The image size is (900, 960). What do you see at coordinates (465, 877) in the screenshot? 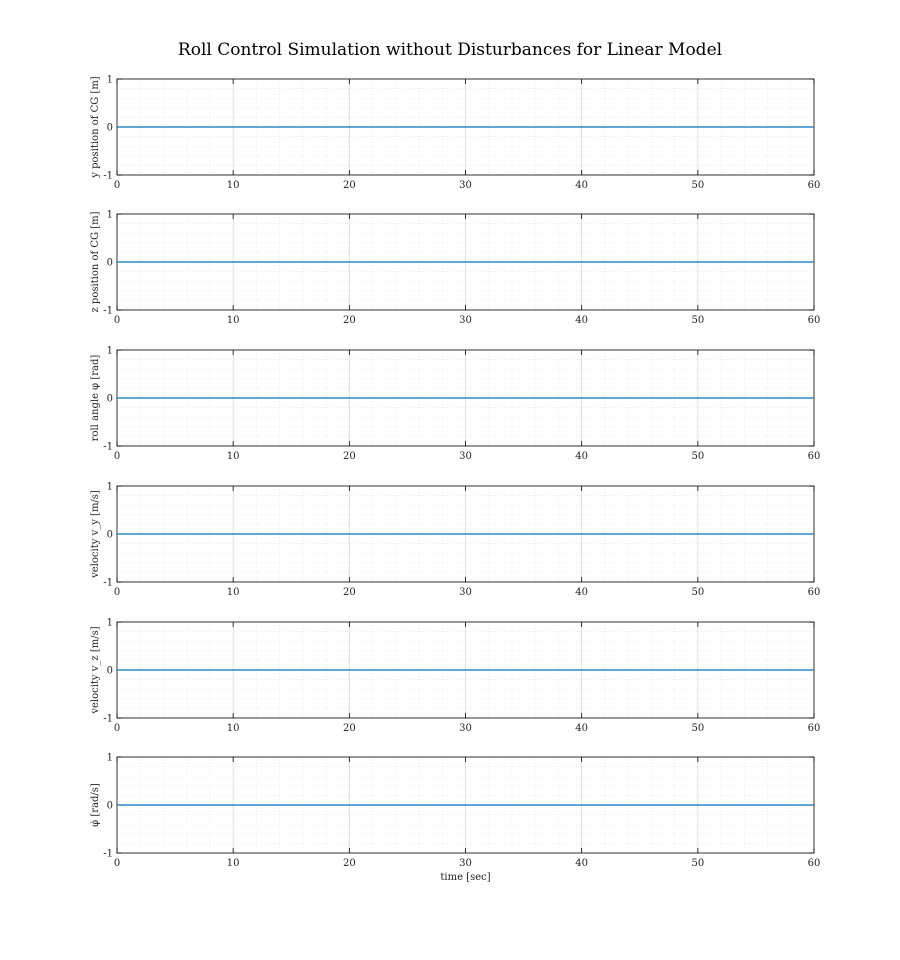
I see `x-axis-label: time [sec]` at bounding box center [465, 877].